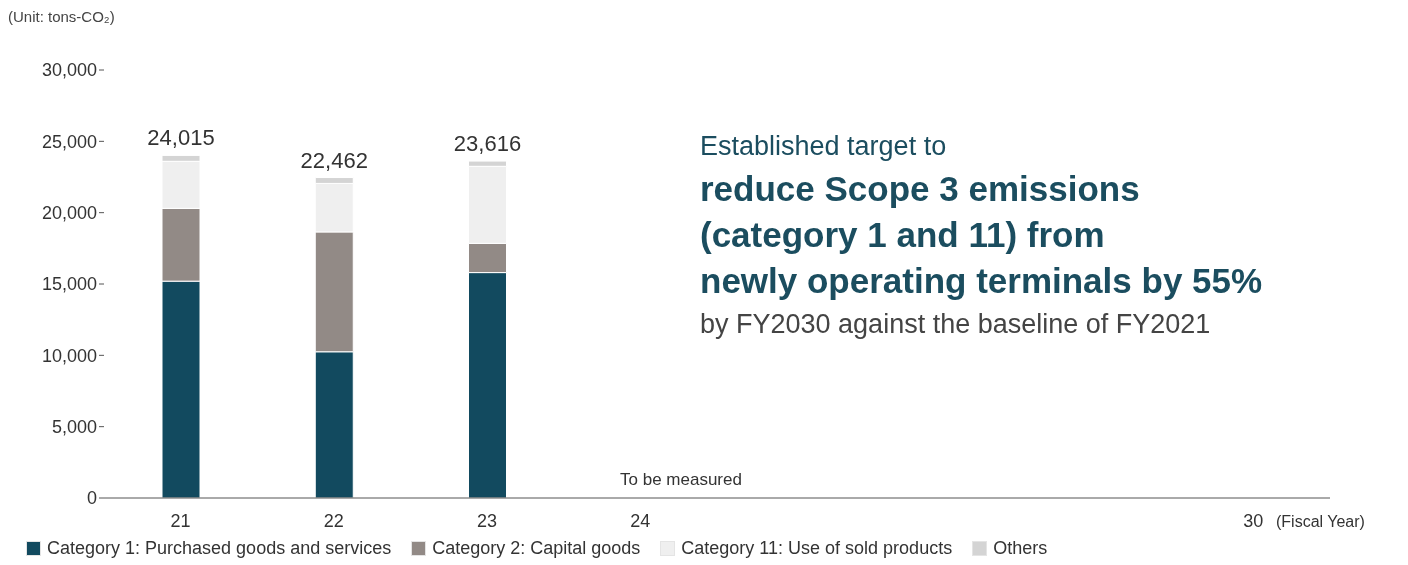  What do you see at coordinates (536, 548) in the screenshot?
I see `legend-label: Category 2: Capital goods` at bounding box center [536, 548].